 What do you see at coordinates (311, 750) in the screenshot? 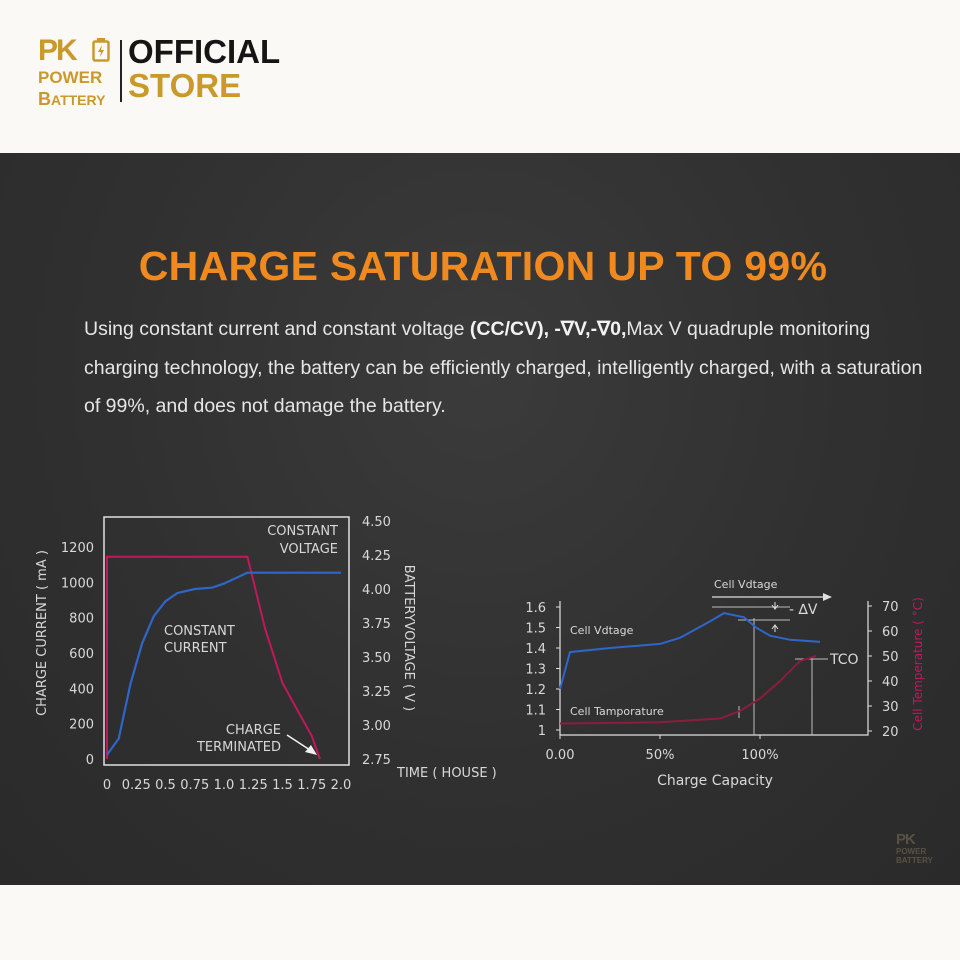
I see `chart1-arrowhead` at bounding box center [311, 750].